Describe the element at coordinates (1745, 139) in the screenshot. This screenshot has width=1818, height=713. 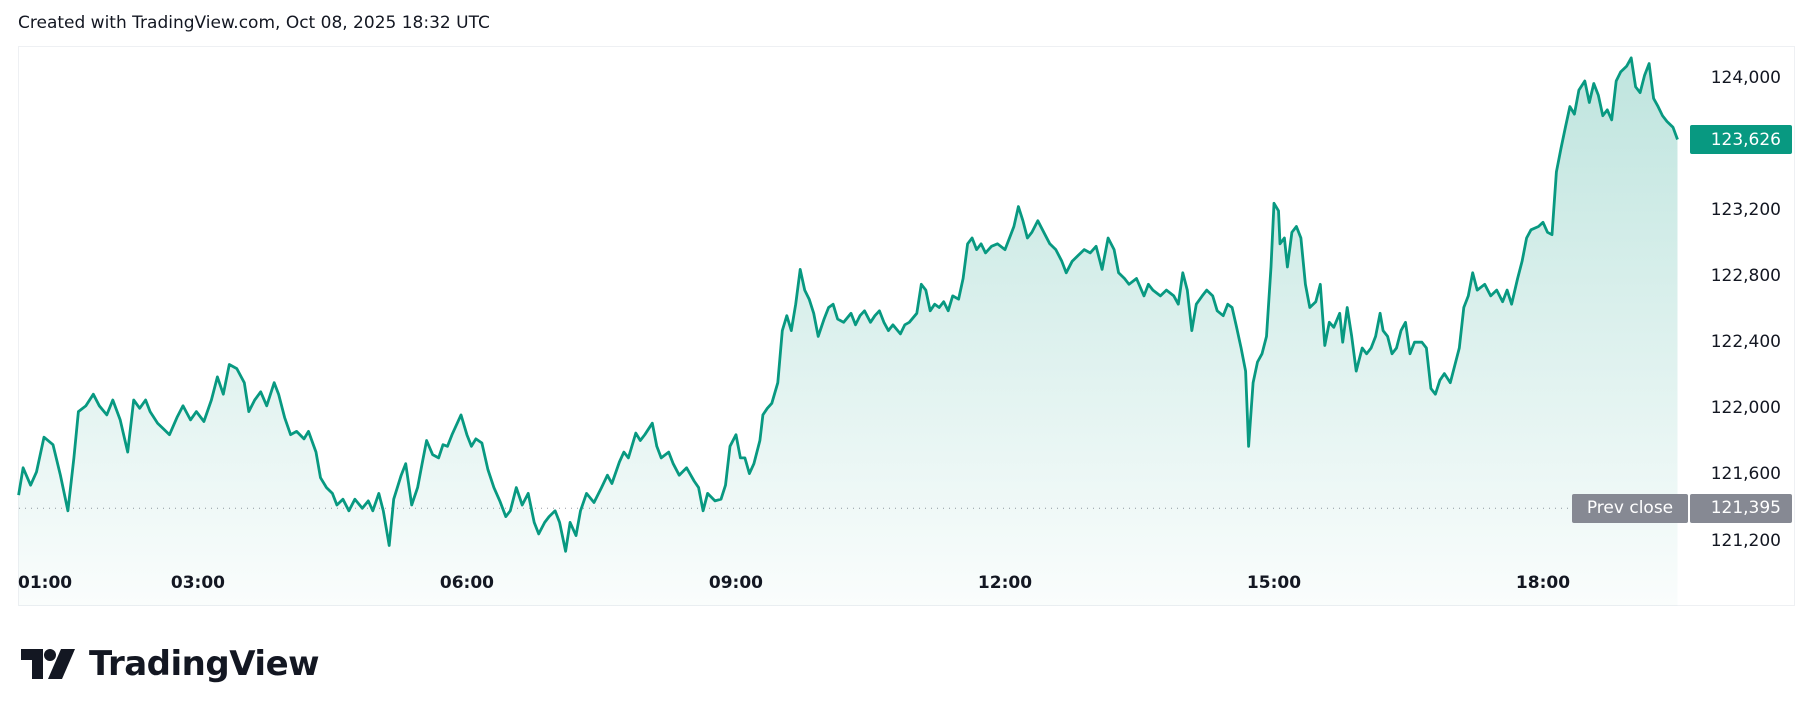
I see `last-price-value: 123,626` at that location.